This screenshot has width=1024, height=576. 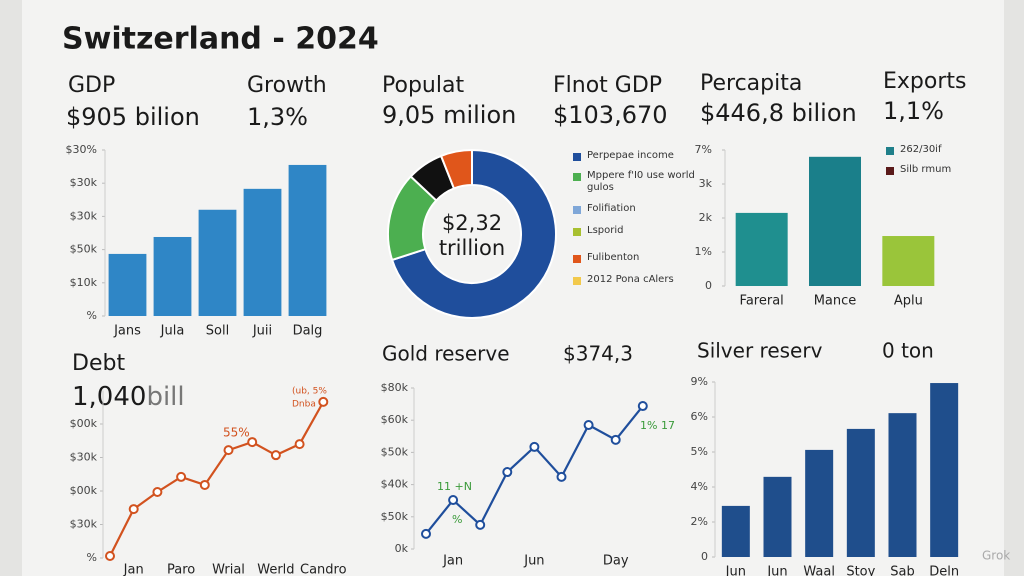 What do you see at coordinates (423, 85) in the screenshot?
I see `kpi-label: Populat` at bounding box center [423, 85].